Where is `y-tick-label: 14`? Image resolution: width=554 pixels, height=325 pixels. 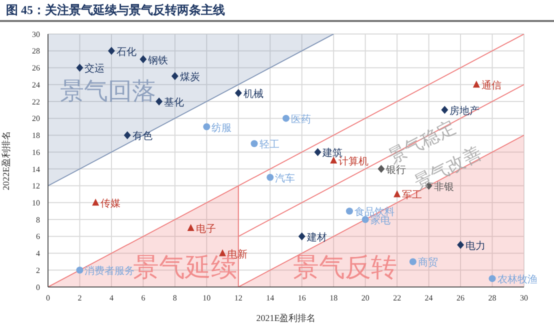 y-tick-label: 14 is located at coordinates (36, 169).